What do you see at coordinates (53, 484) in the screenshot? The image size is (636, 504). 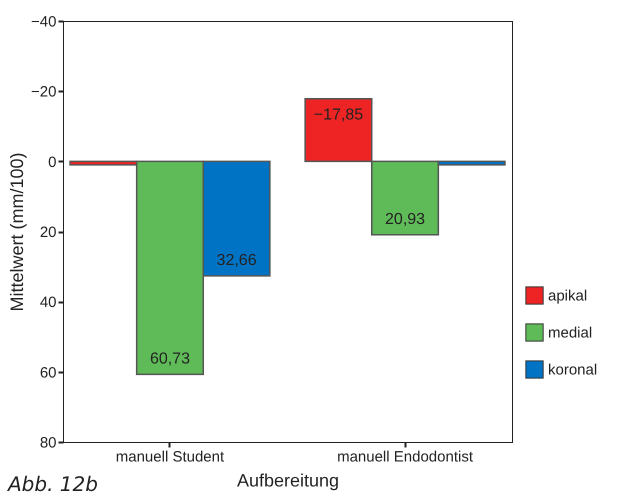 I see `caption: Abb. 12b` at bounding box center [53, 484].